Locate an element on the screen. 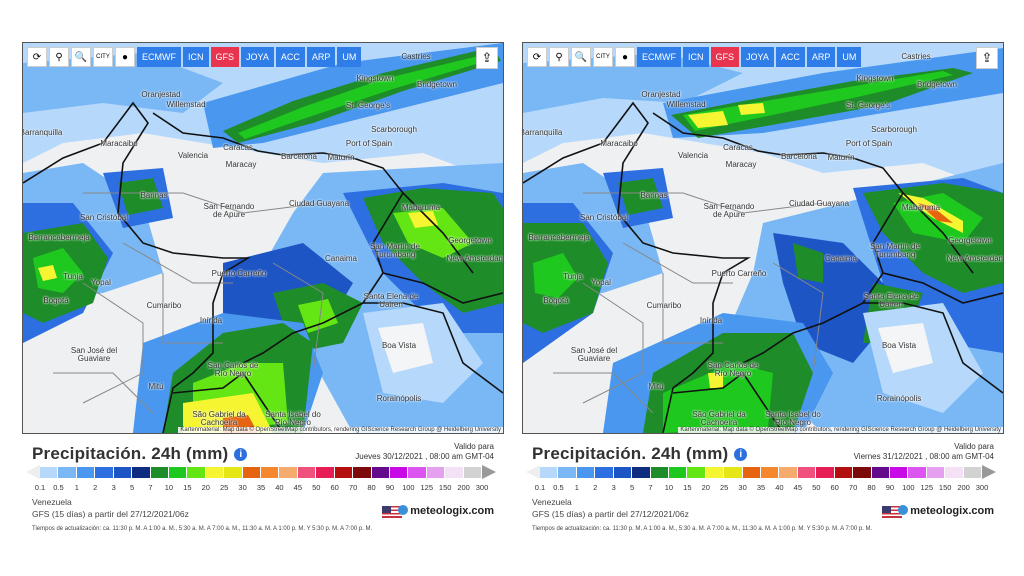 The width and height of the screenshot is (1024, 576). city-label: Yopal is located at coordinates (601, 282).